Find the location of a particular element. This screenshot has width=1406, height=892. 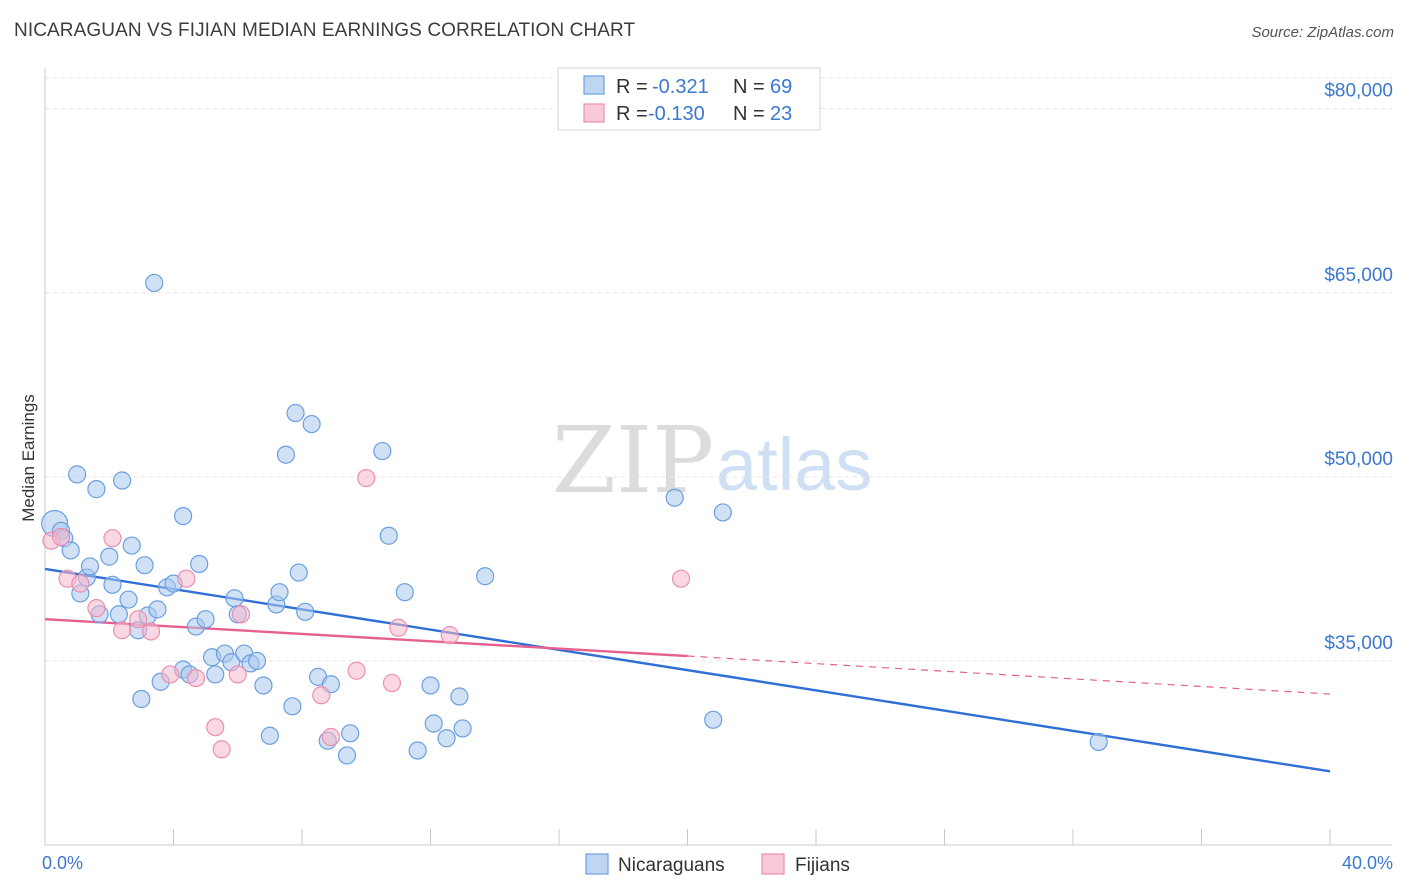

y-tick-label: $80,000 is located at coordinates (1358, 91).